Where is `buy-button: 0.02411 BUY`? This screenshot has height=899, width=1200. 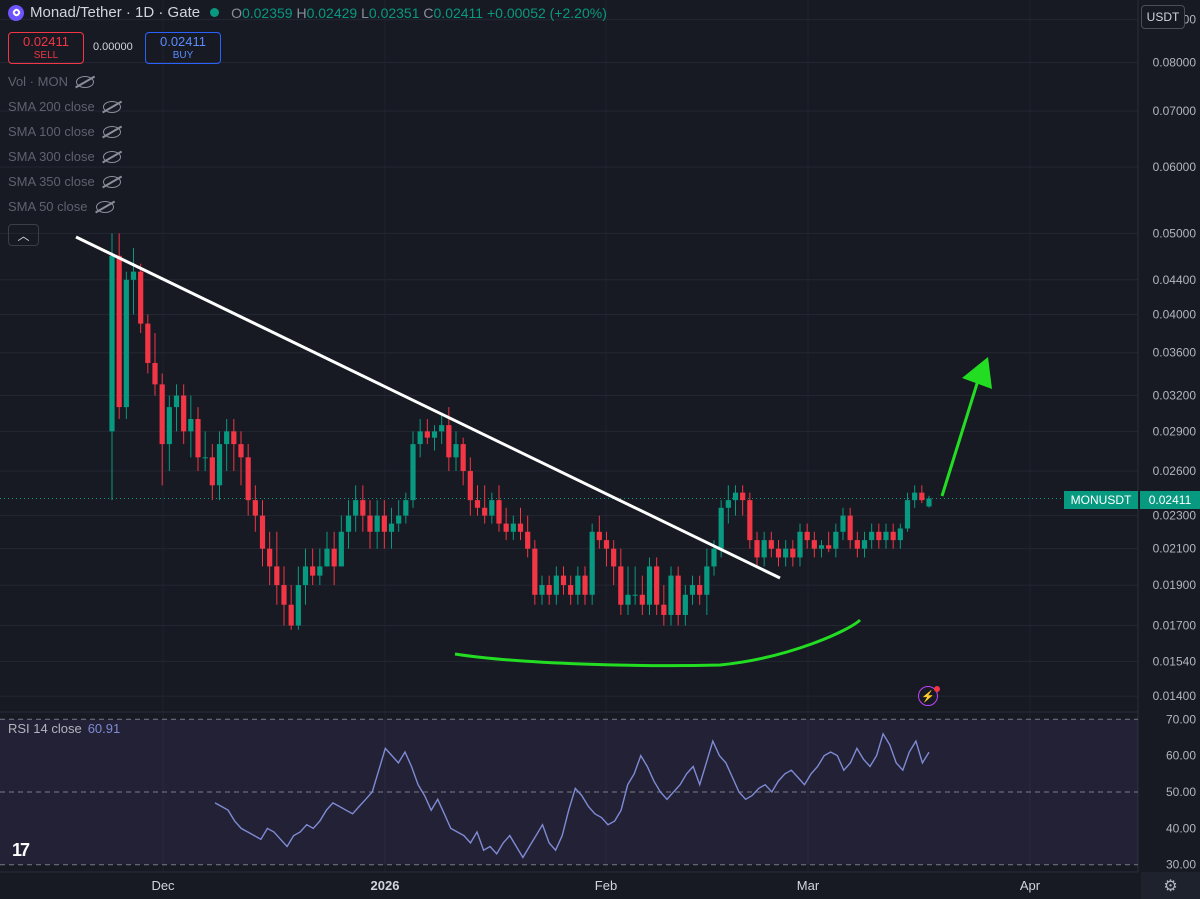 buy-button: 0.02411 BUY is located at coordinates (183, 48).